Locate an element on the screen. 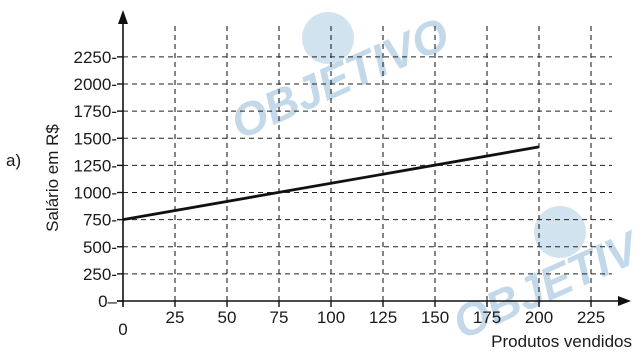  y-tick-label: 1000- is located at coordinates (95, 193).